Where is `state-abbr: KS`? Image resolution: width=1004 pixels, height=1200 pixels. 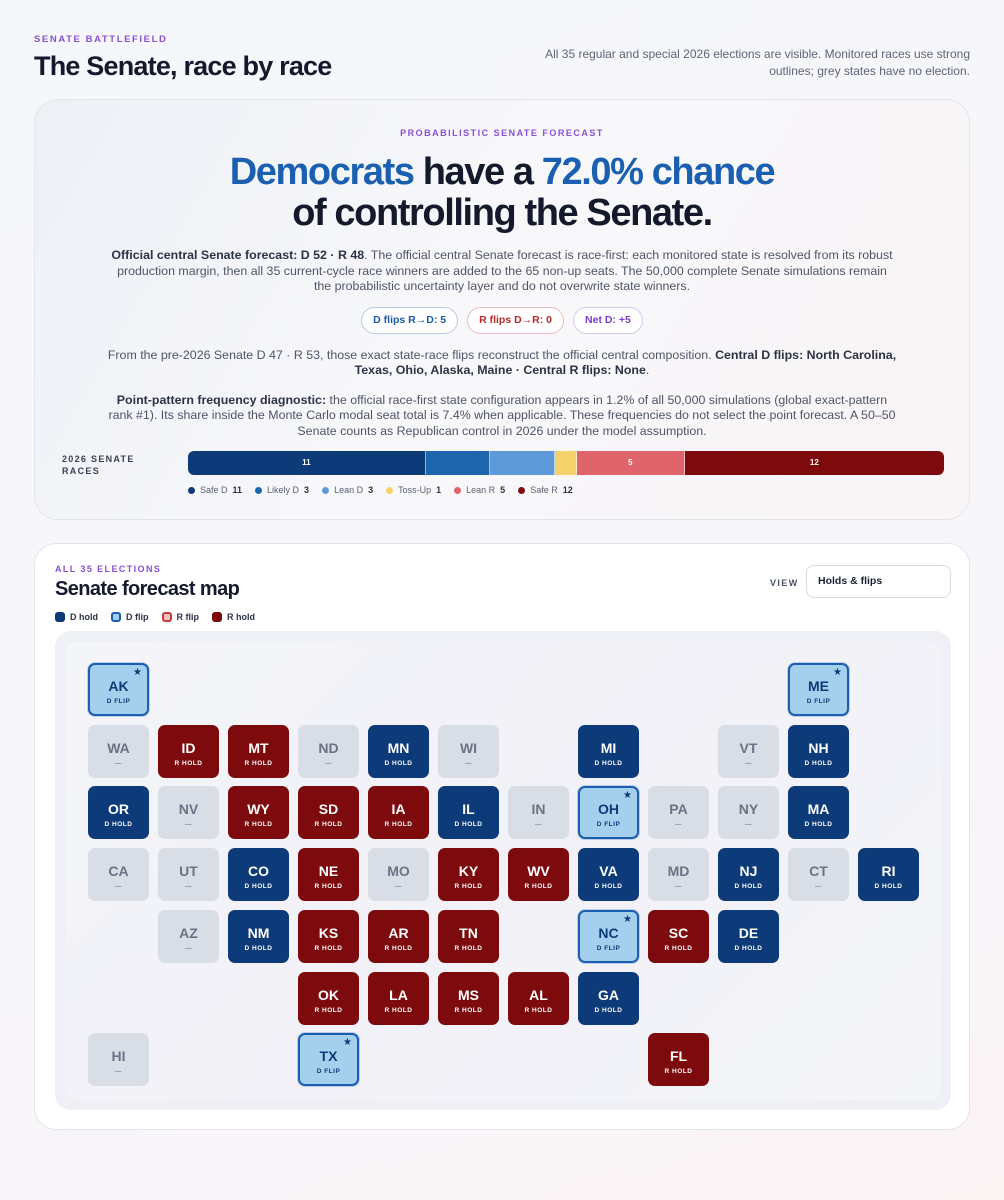 state-abbr: KS is located at coordinates (328, 932).